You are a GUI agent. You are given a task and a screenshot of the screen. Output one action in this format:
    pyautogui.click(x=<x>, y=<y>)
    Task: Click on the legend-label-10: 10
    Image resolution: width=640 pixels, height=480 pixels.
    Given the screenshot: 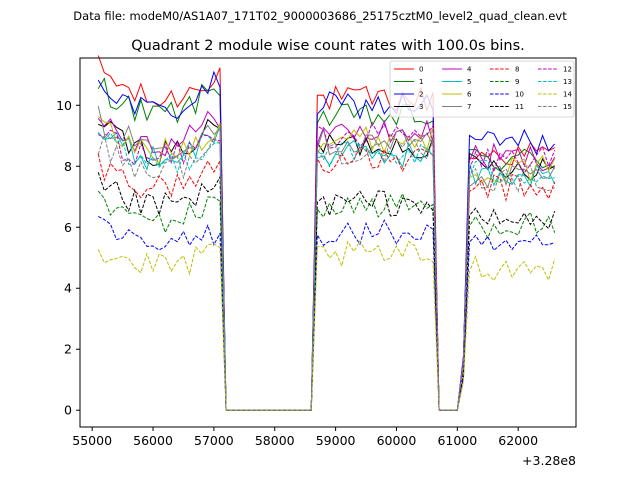 What is the action you would take?
    pyautogui.click(x=519, y=95)
    